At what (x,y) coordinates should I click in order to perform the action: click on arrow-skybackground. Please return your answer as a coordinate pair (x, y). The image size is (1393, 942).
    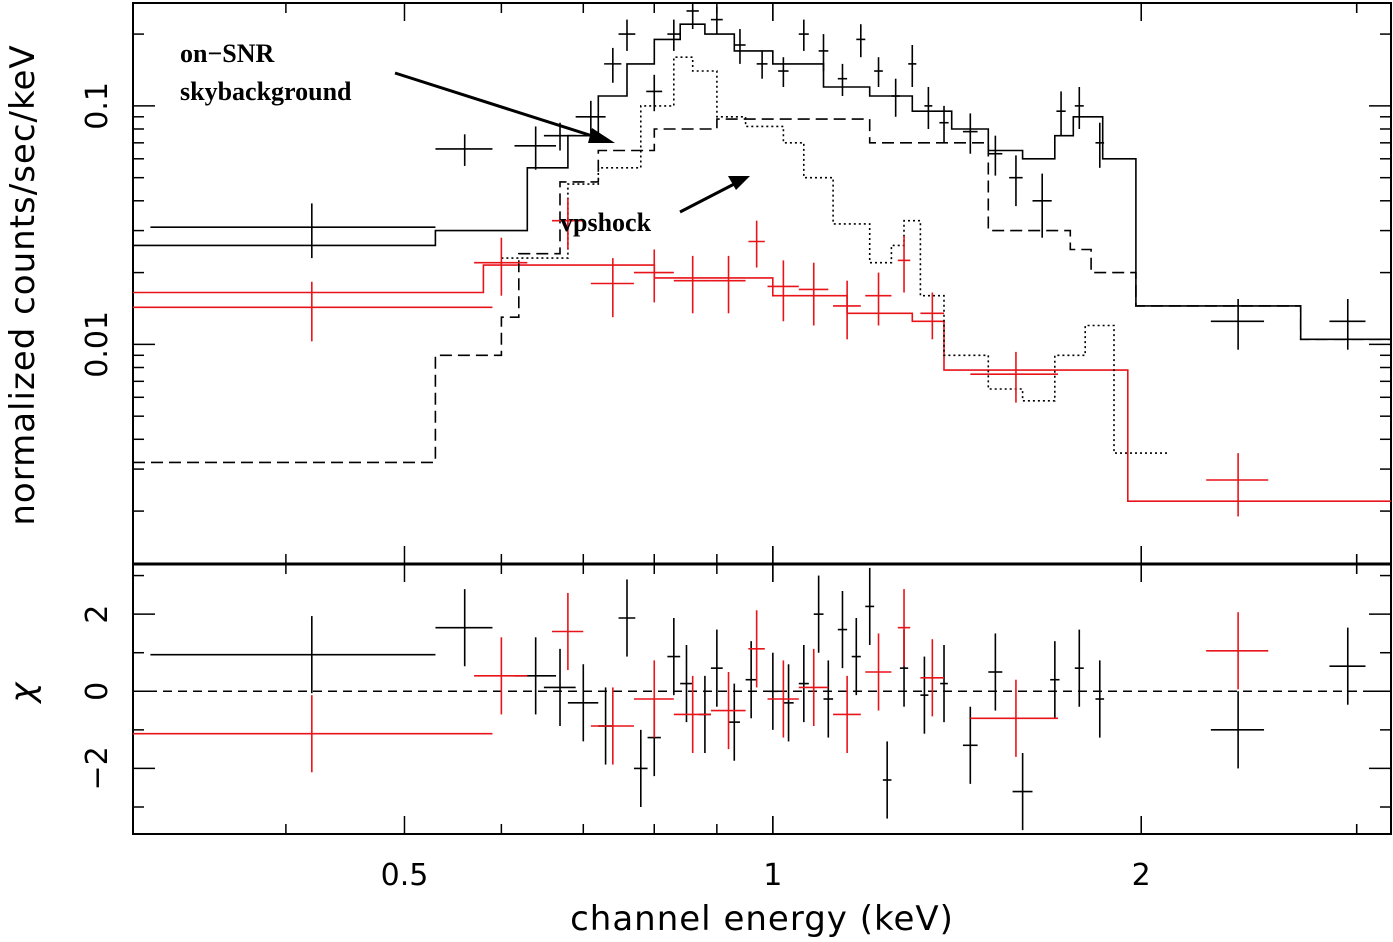
    Looking at the image, I should click on (504, 107).